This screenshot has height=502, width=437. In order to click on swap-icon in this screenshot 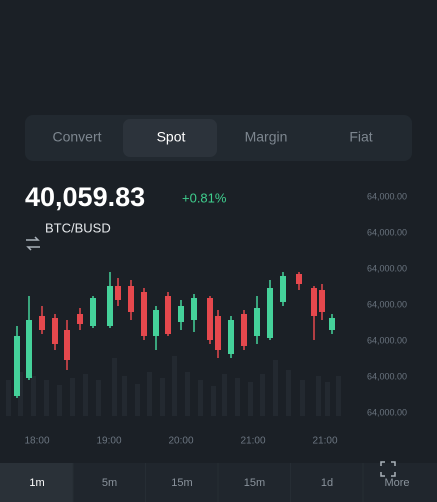, I will do `click(33, 243)`.